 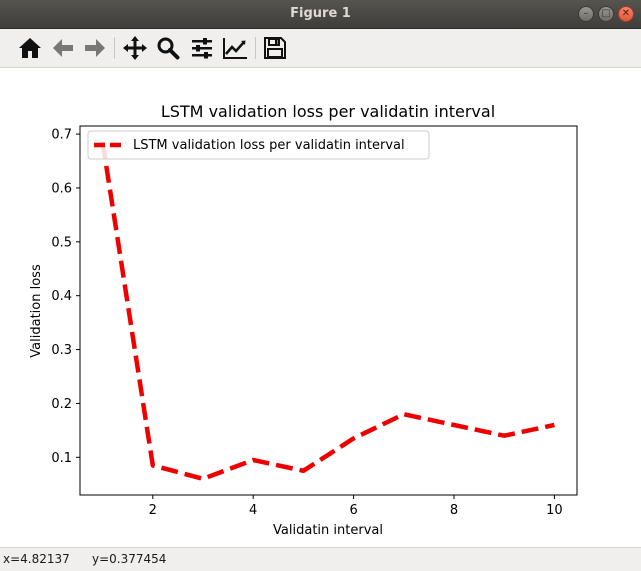 I want to click on back-button, so click(x=63, y=48).